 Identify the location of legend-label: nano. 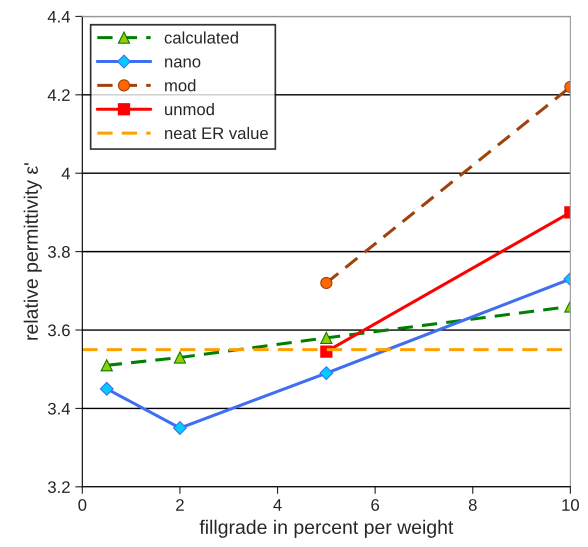
(182, 63).